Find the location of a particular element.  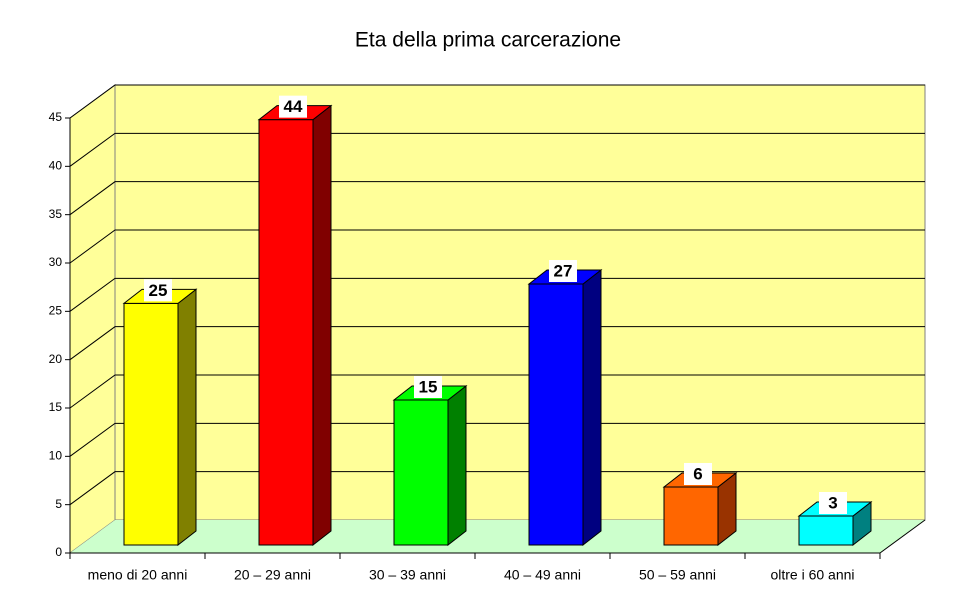

data-label: 44 is located at coordinates (293, 106).